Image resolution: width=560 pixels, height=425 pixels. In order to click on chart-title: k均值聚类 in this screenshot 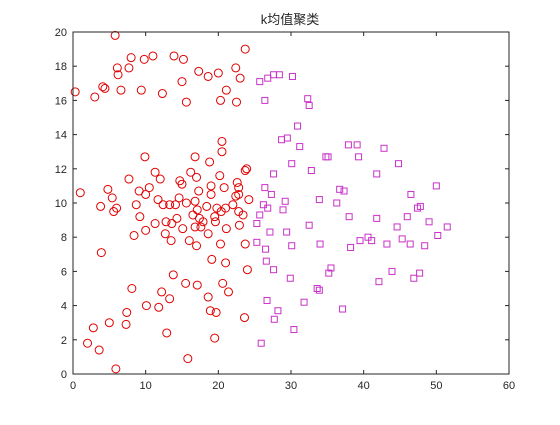, I will do `click(290, 19)`.